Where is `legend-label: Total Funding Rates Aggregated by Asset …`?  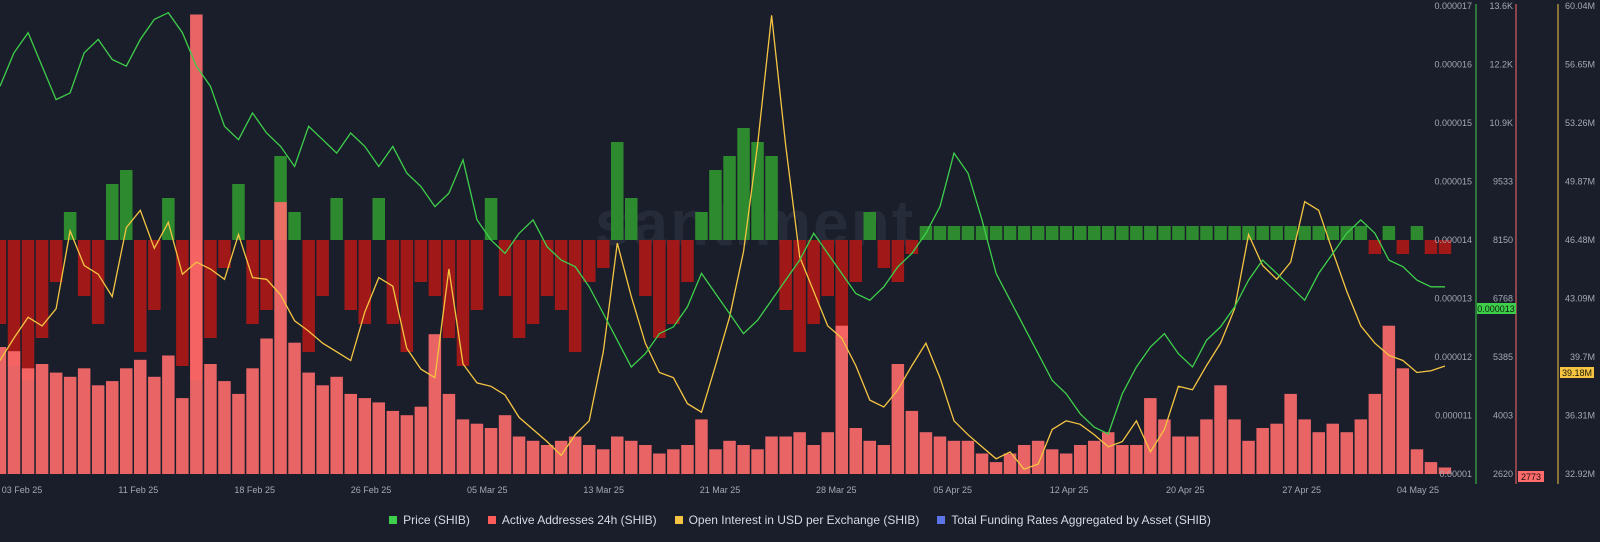
legend-label: Total Funding Rates Aggregated by Asset … is located at coordinates (1081, 520).